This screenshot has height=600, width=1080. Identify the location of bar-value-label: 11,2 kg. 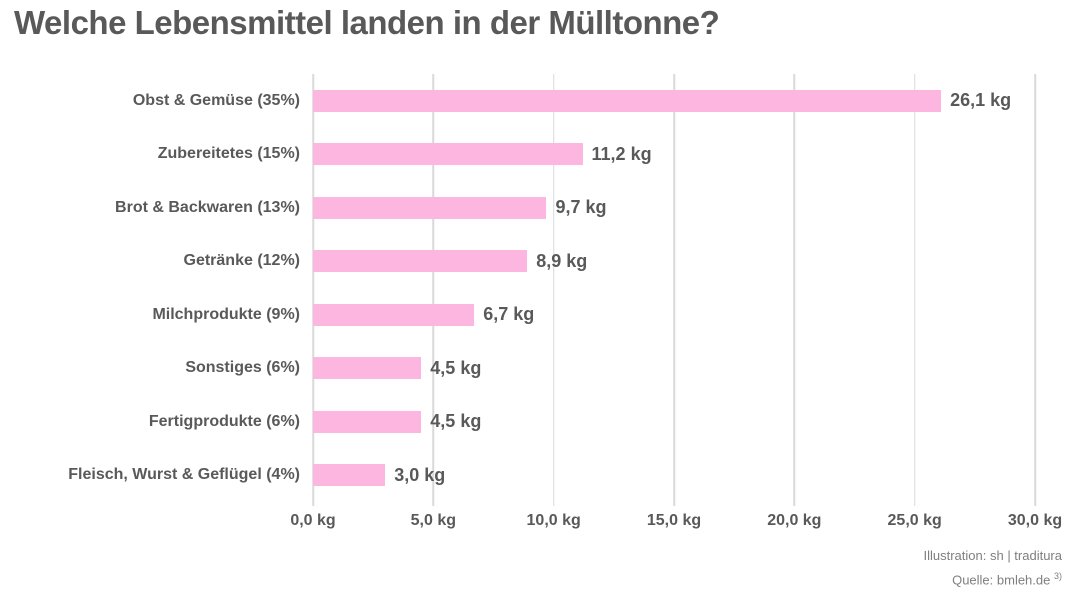
(621, 153).